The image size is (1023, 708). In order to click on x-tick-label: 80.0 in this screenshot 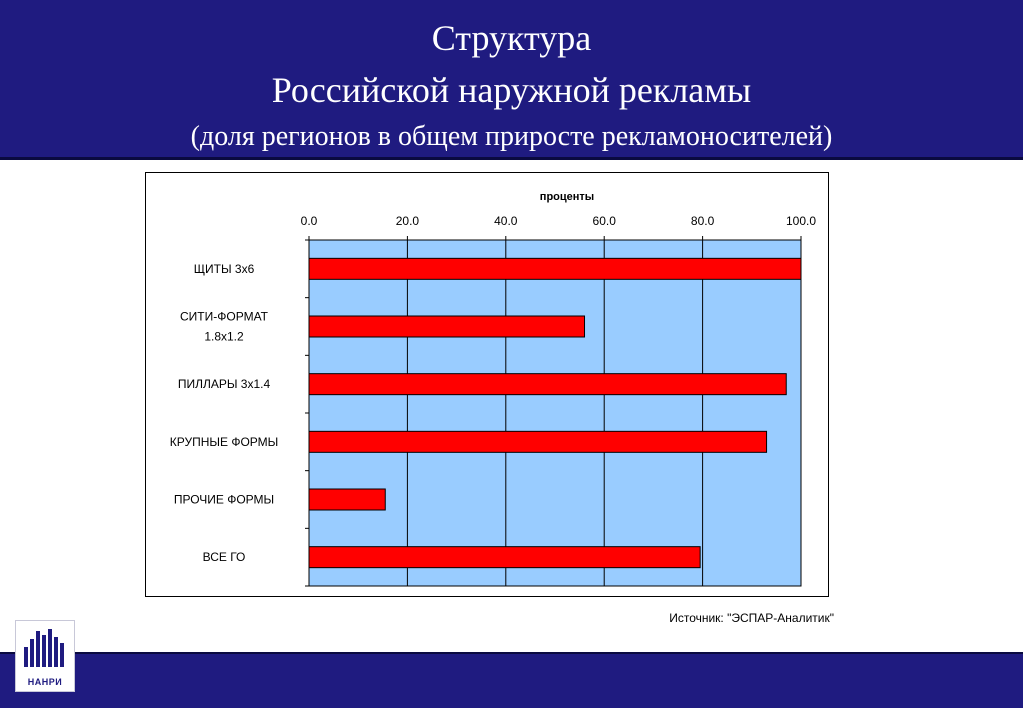, I will do `click(703, 221)`.